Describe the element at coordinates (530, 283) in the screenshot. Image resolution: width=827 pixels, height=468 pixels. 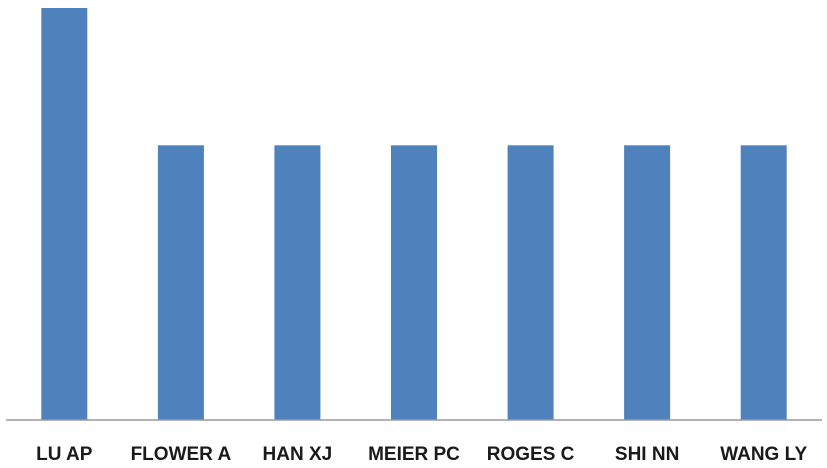
I see `bar-roges-c` at that location.